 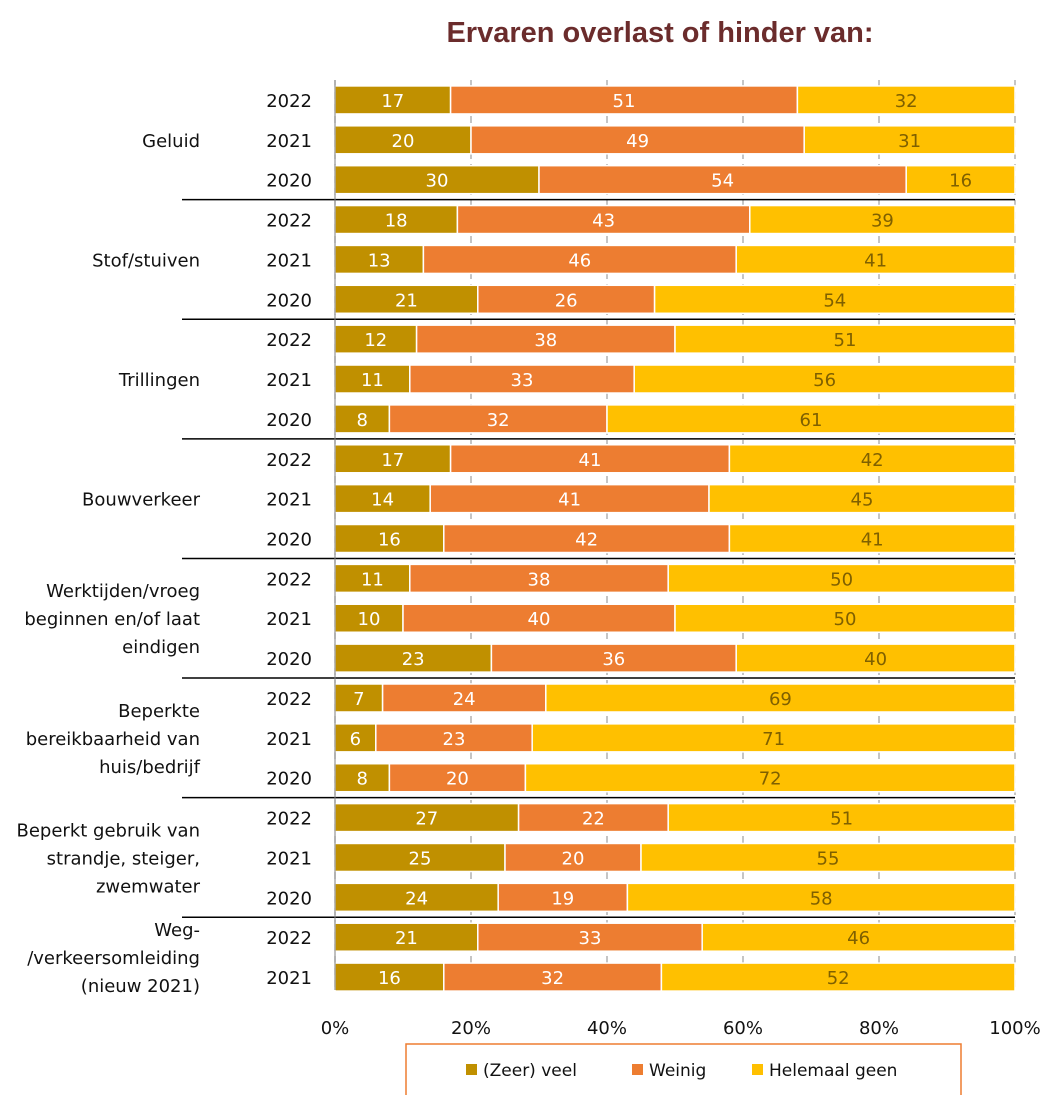 What do you see at coordinates (420, 858) in the screenshot?
I see `data-label: 25` at bounding box center [420, 858].